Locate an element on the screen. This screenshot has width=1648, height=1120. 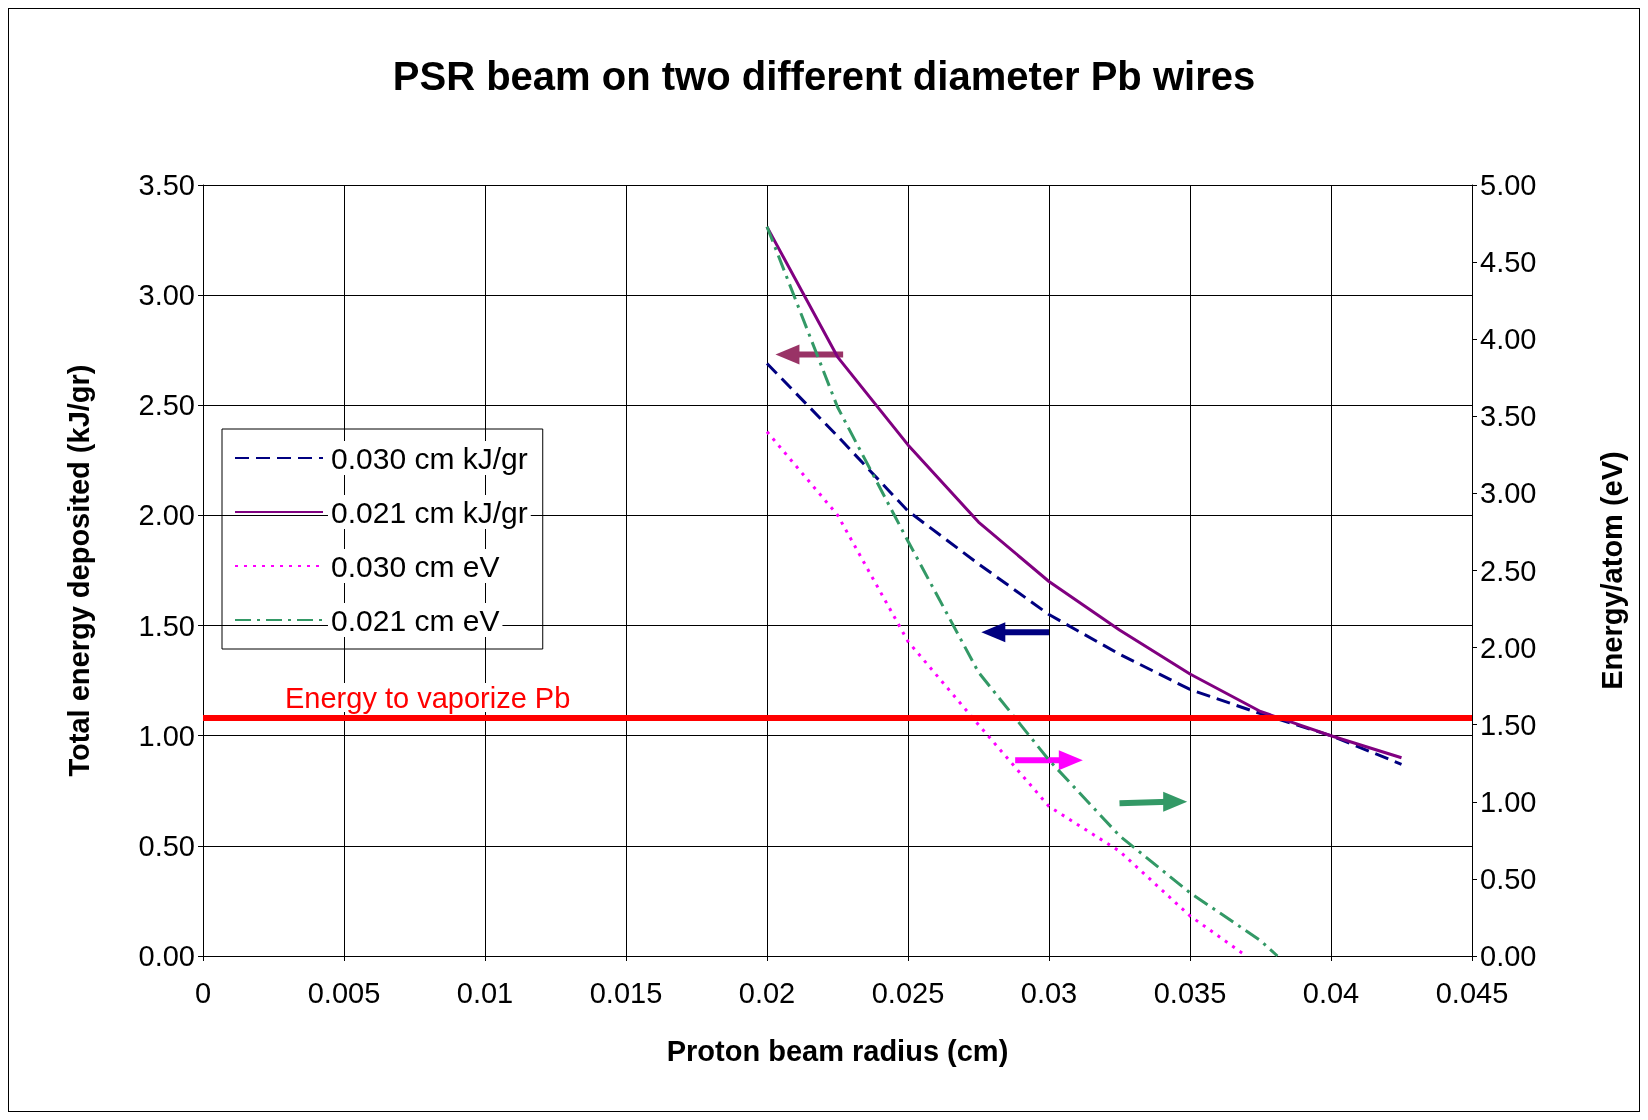
legend-label: 0.030 cm kJ/gr is located at coordinates (429, 458).